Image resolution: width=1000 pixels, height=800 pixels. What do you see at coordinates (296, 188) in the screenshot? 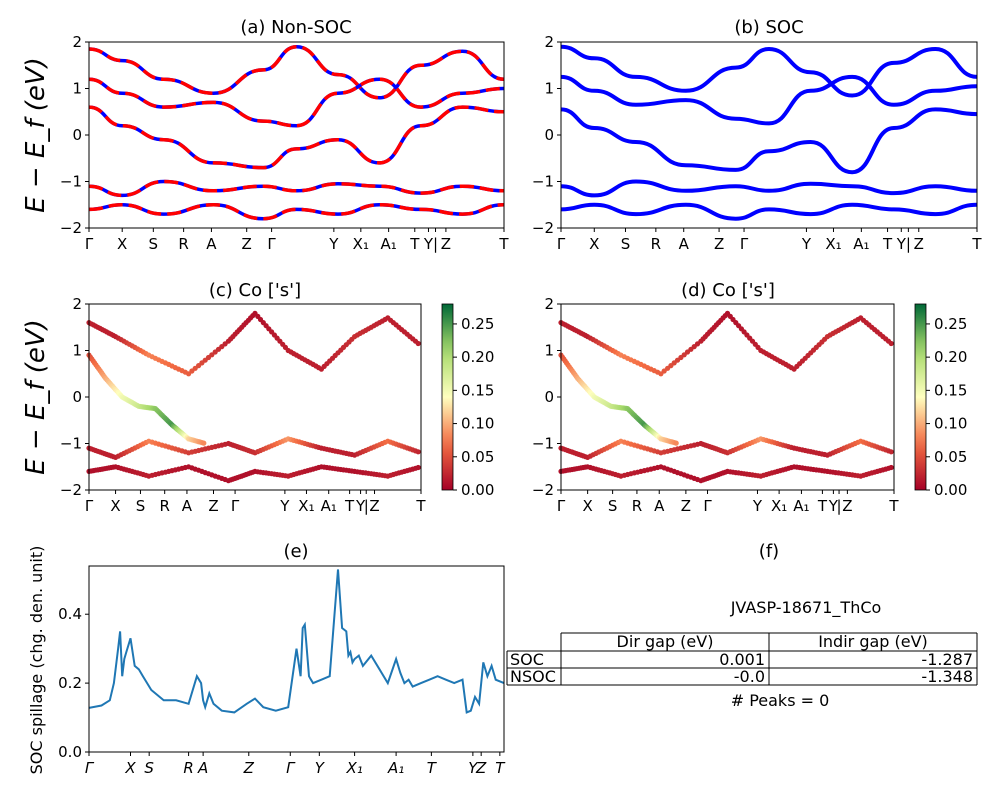
I see `band-line-band-4-dashed` at bounding box center [296, 188].